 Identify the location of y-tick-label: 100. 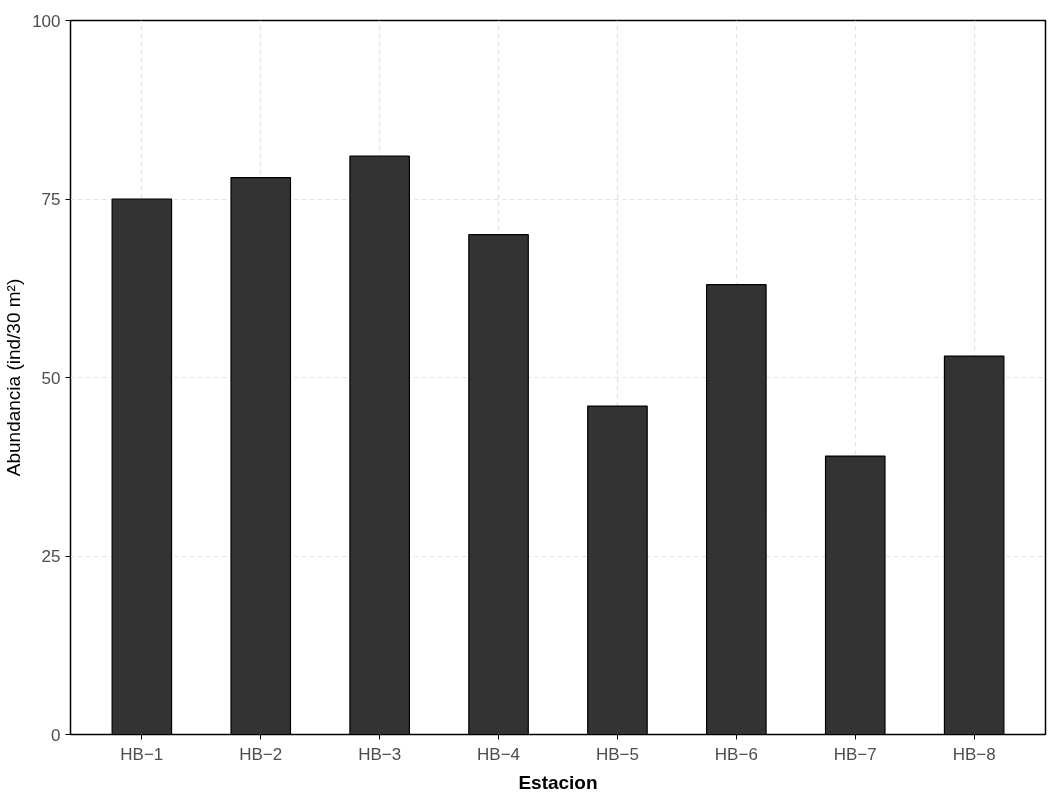
(46, 21).